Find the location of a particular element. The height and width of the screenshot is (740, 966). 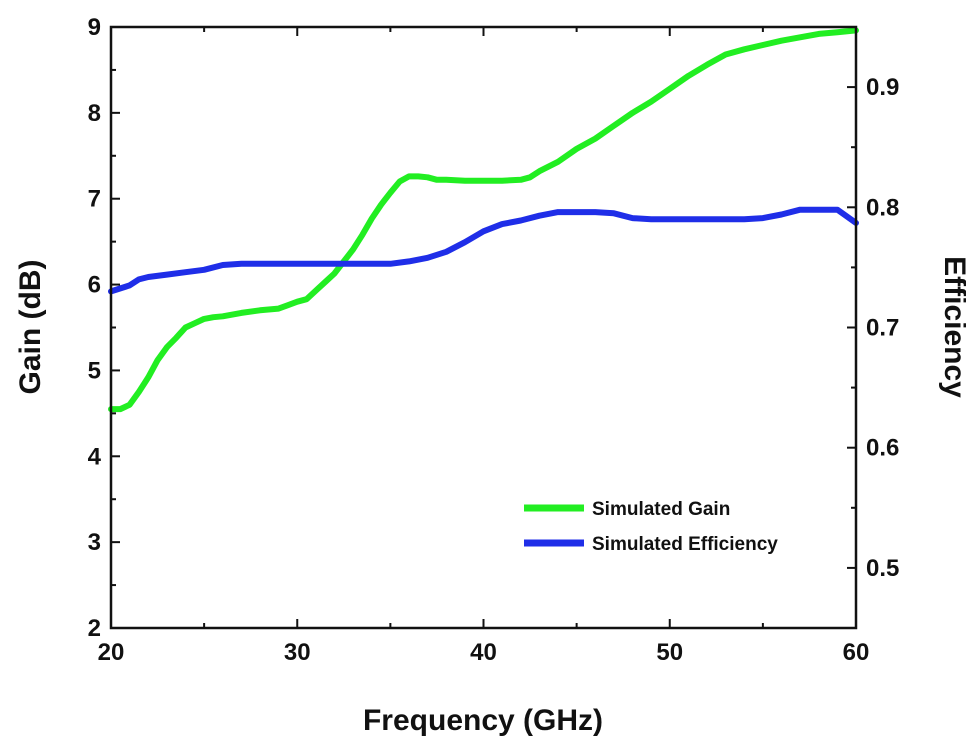

y-tick-label: 2 is located at coordinates (94, 628).